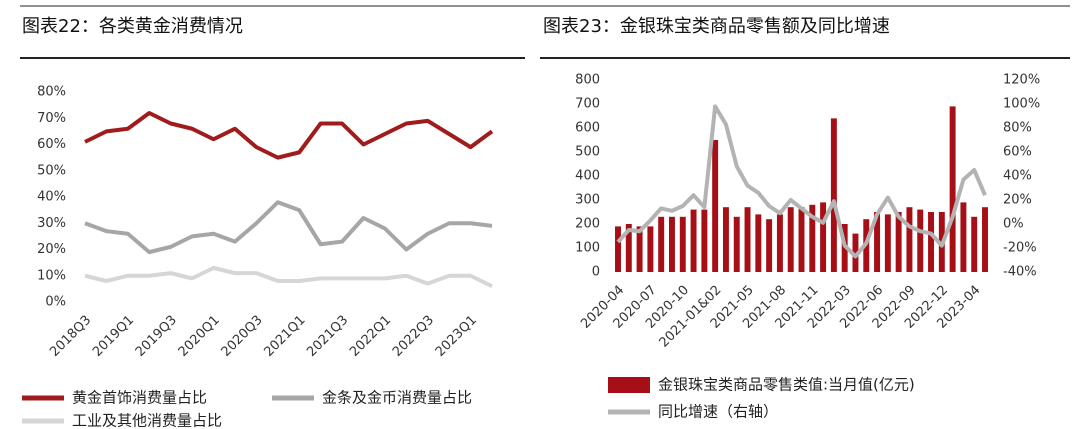 The width and height of the screenshot is (1080, 429). I want to click on y2-tick-label: 120%, so click(1021, 80).